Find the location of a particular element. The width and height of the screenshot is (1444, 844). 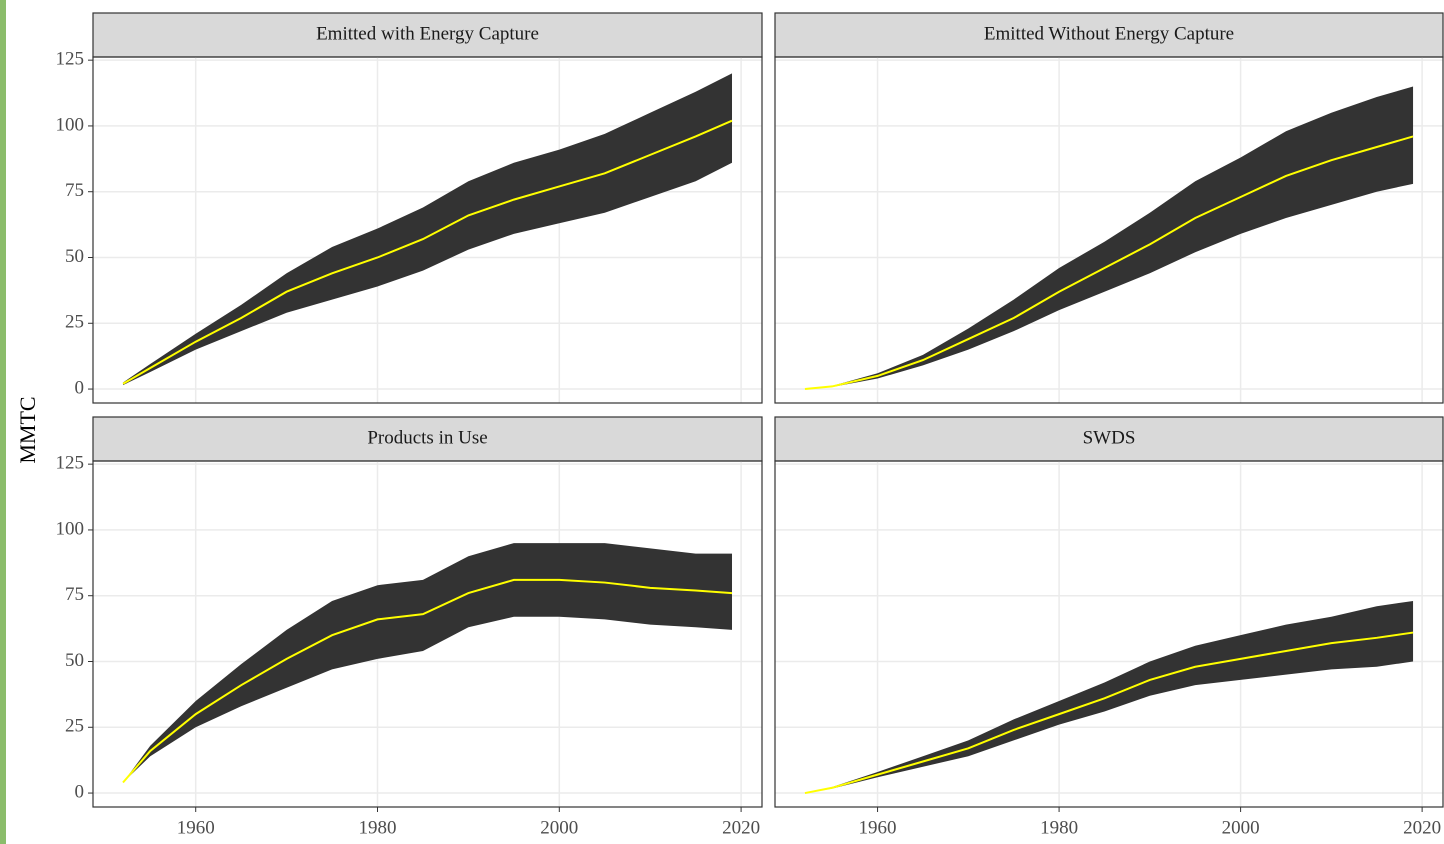

strip-title: Emitted with Energy Capture is located at coordinates (427, 33).